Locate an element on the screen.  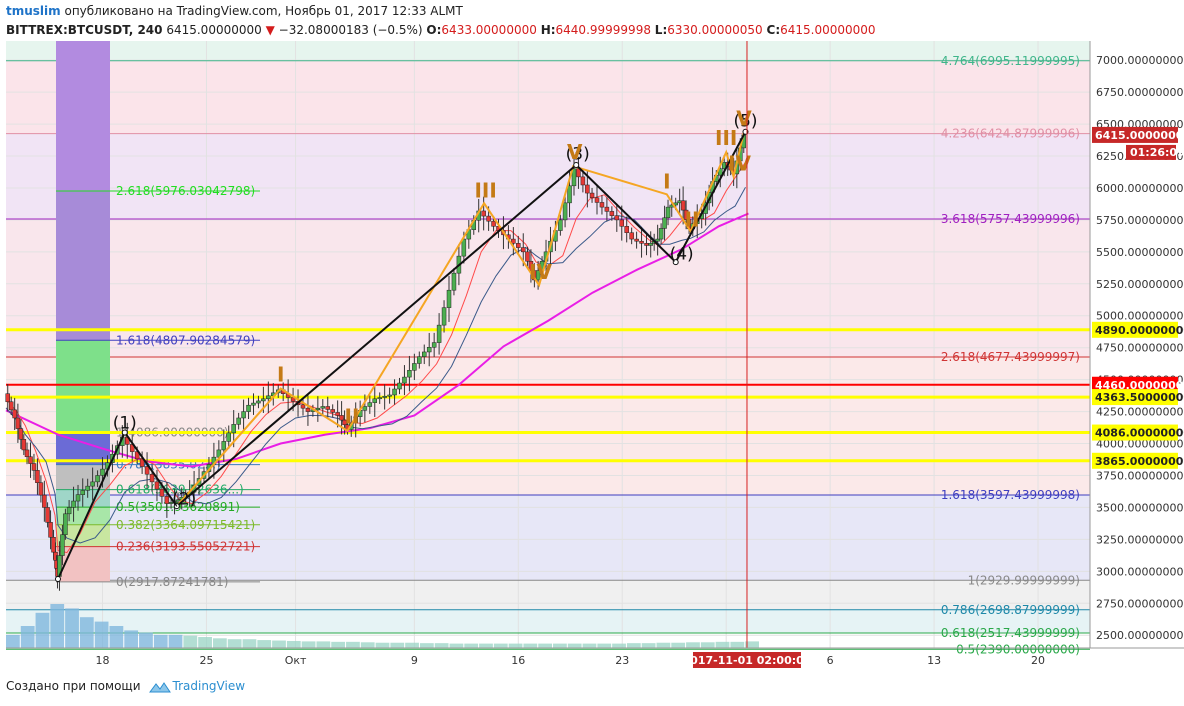
y-tick-label: 4750.00000000 is located at coordinates (1139, 348).